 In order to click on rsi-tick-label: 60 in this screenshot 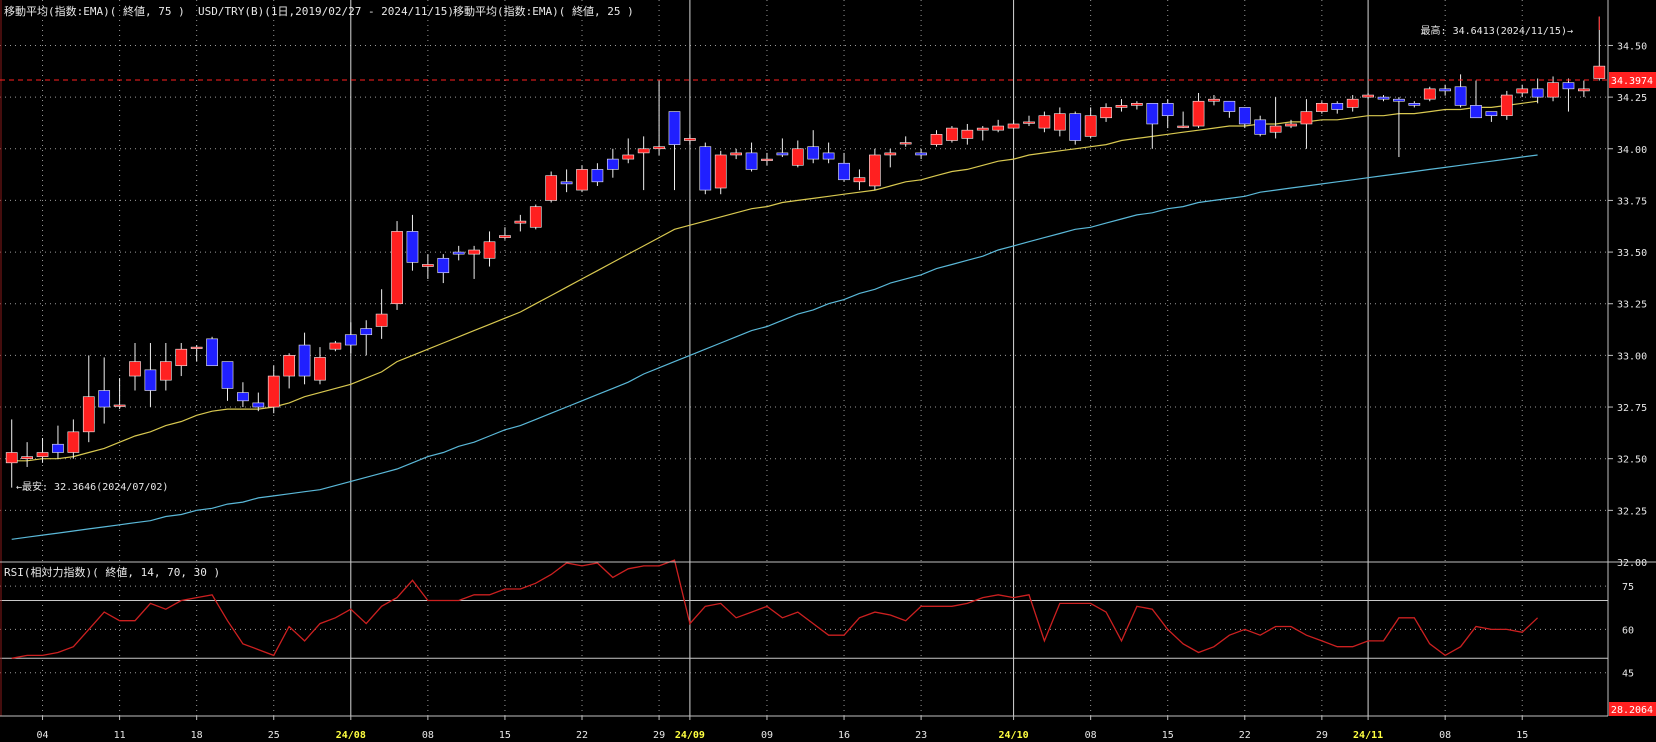, I will do `click(1628, 630)`.